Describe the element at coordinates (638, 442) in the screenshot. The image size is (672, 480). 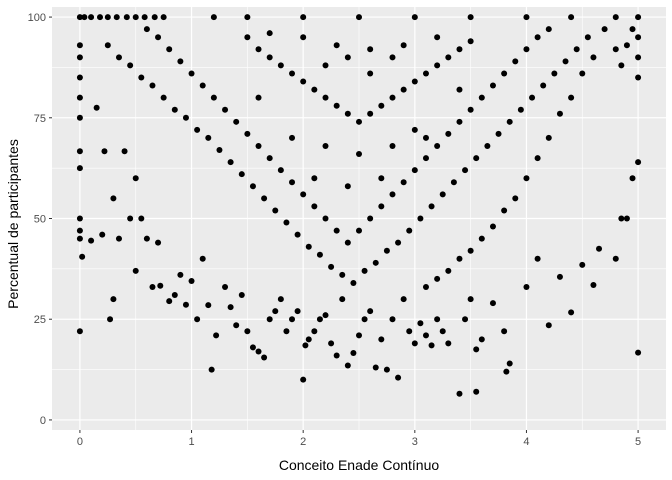
I see `x-tick-label: 5` at that location.